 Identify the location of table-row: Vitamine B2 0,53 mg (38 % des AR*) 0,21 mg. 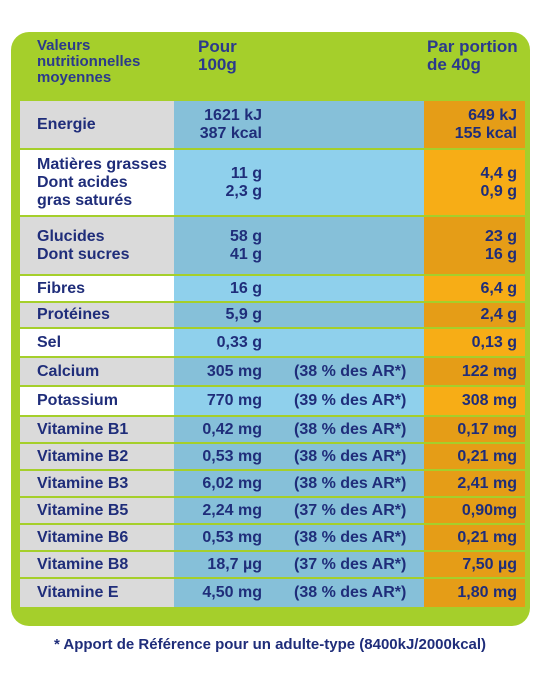
(272, 456).